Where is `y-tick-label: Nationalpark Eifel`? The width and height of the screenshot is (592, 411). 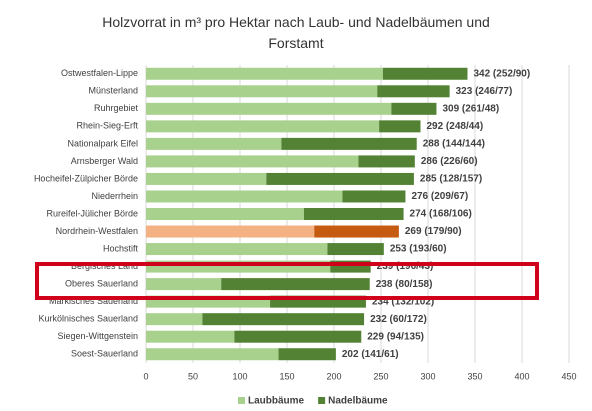
y-tick-label: Nationalpark Eifel is located at coordinates (102, 143).